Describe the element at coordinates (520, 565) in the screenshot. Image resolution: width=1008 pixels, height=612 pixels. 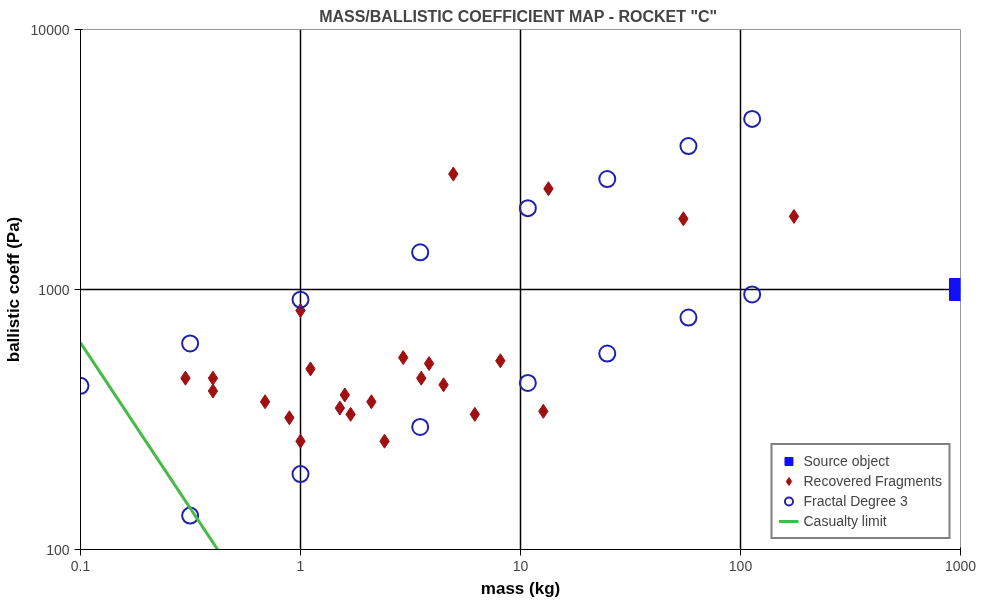
I see `x-tick-label: 10` at that location.